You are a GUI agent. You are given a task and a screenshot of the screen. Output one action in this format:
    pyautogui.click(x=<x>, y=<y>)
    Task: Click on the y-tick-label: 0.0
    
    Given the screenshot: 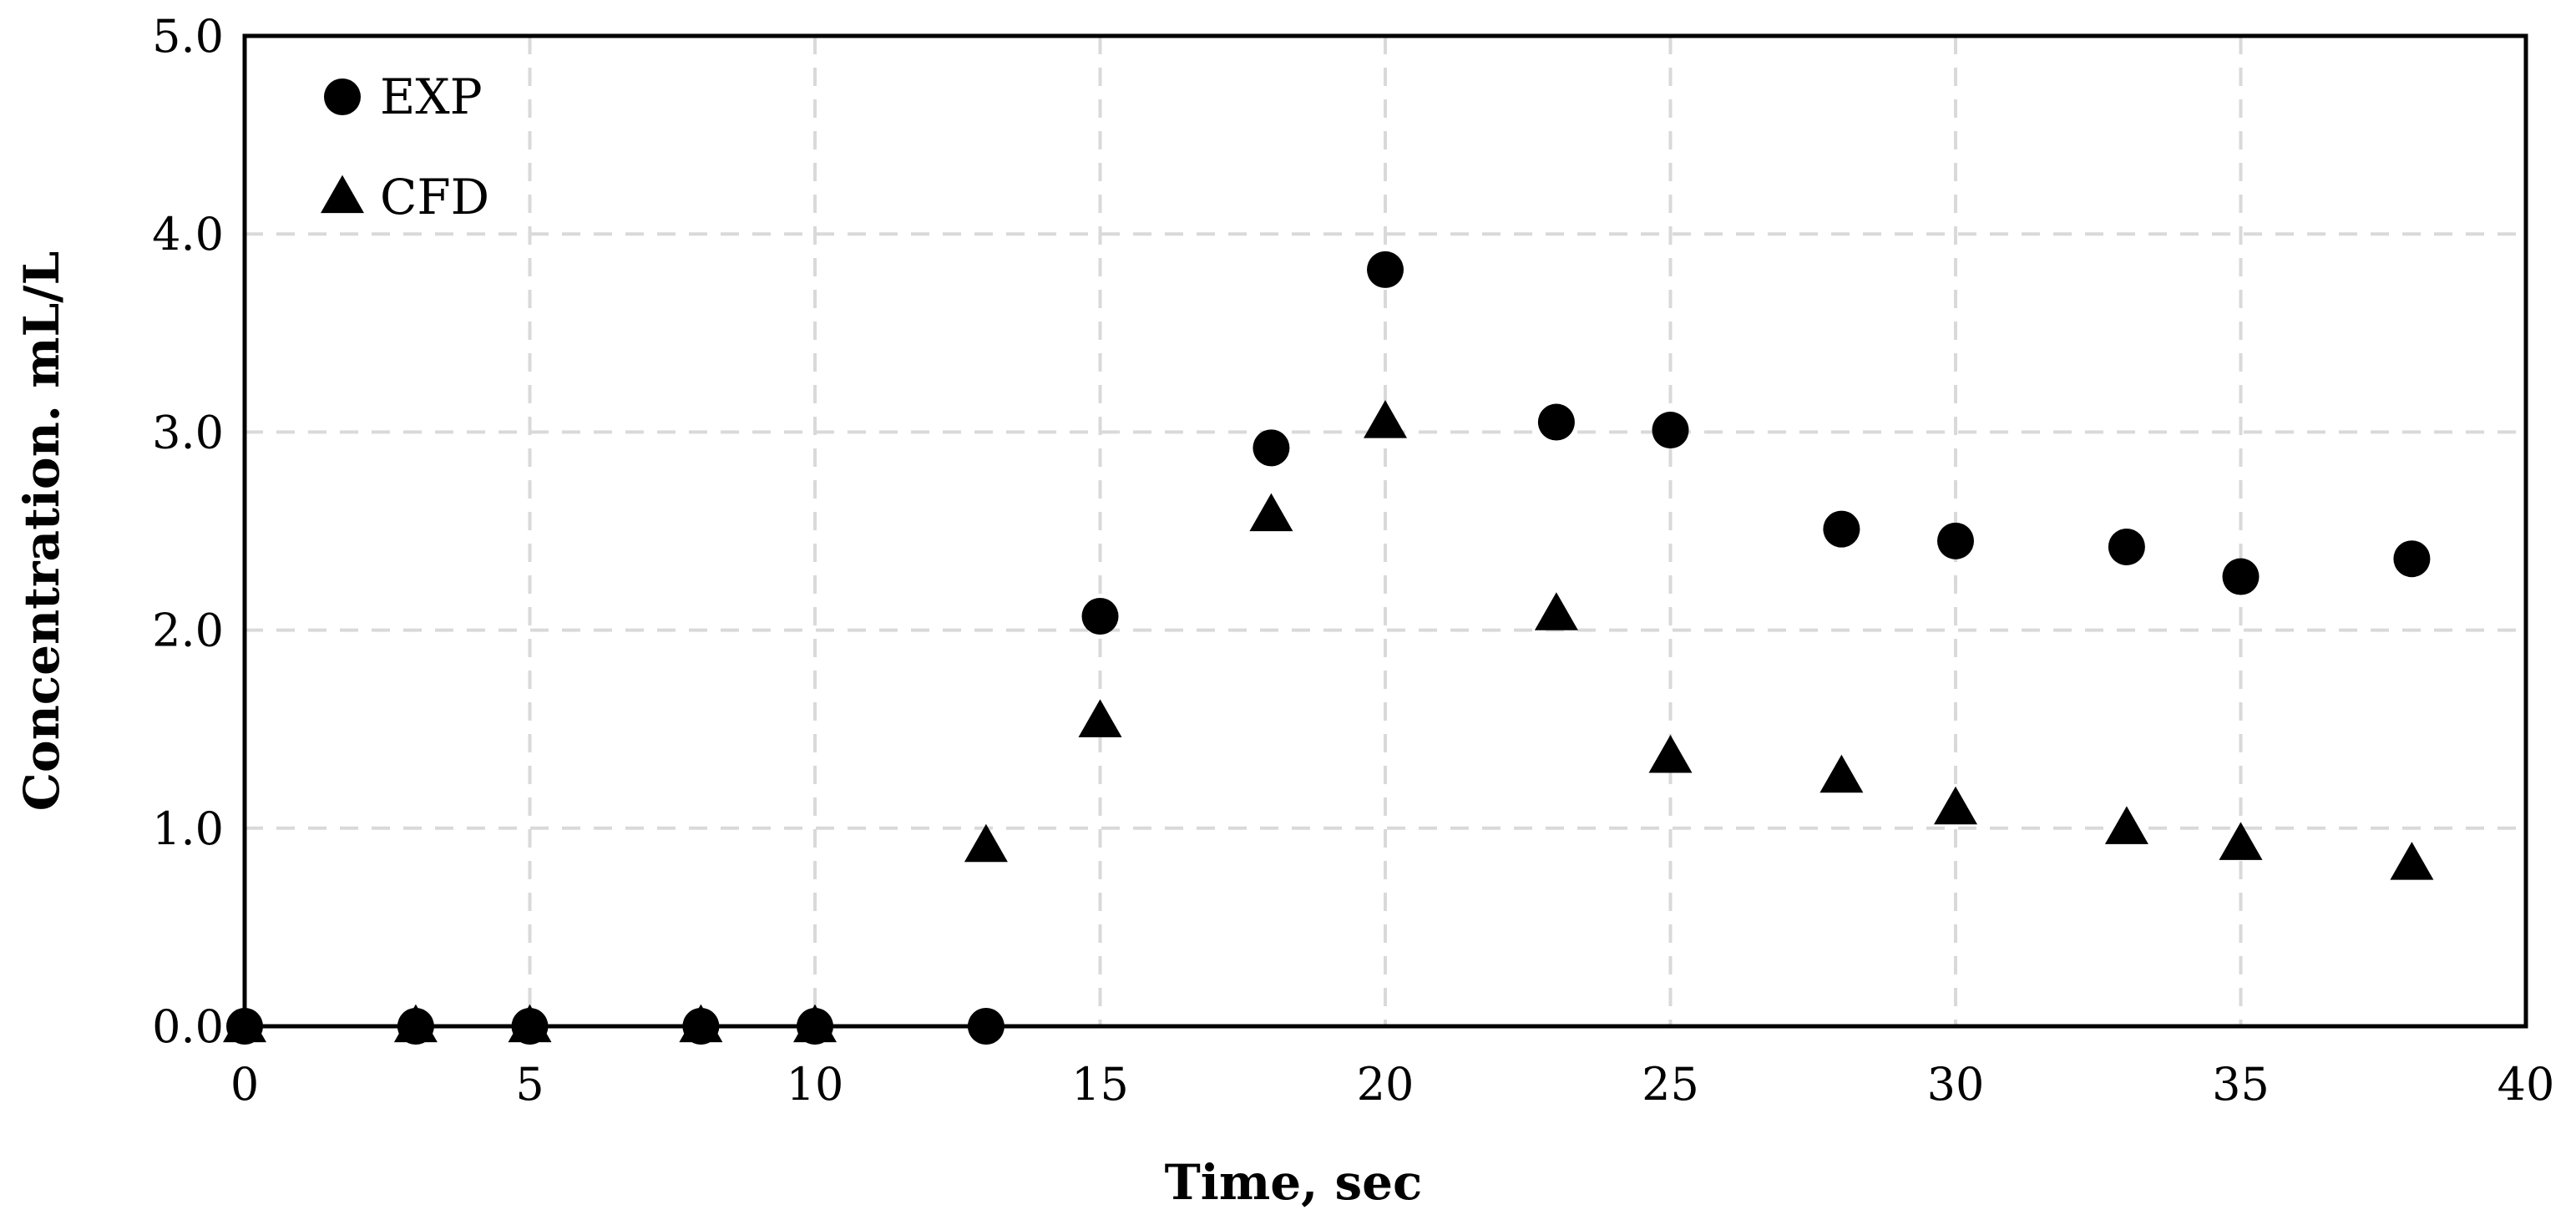 What is the action you would take?
    pyautogui.click(x=188, y=1026)
    